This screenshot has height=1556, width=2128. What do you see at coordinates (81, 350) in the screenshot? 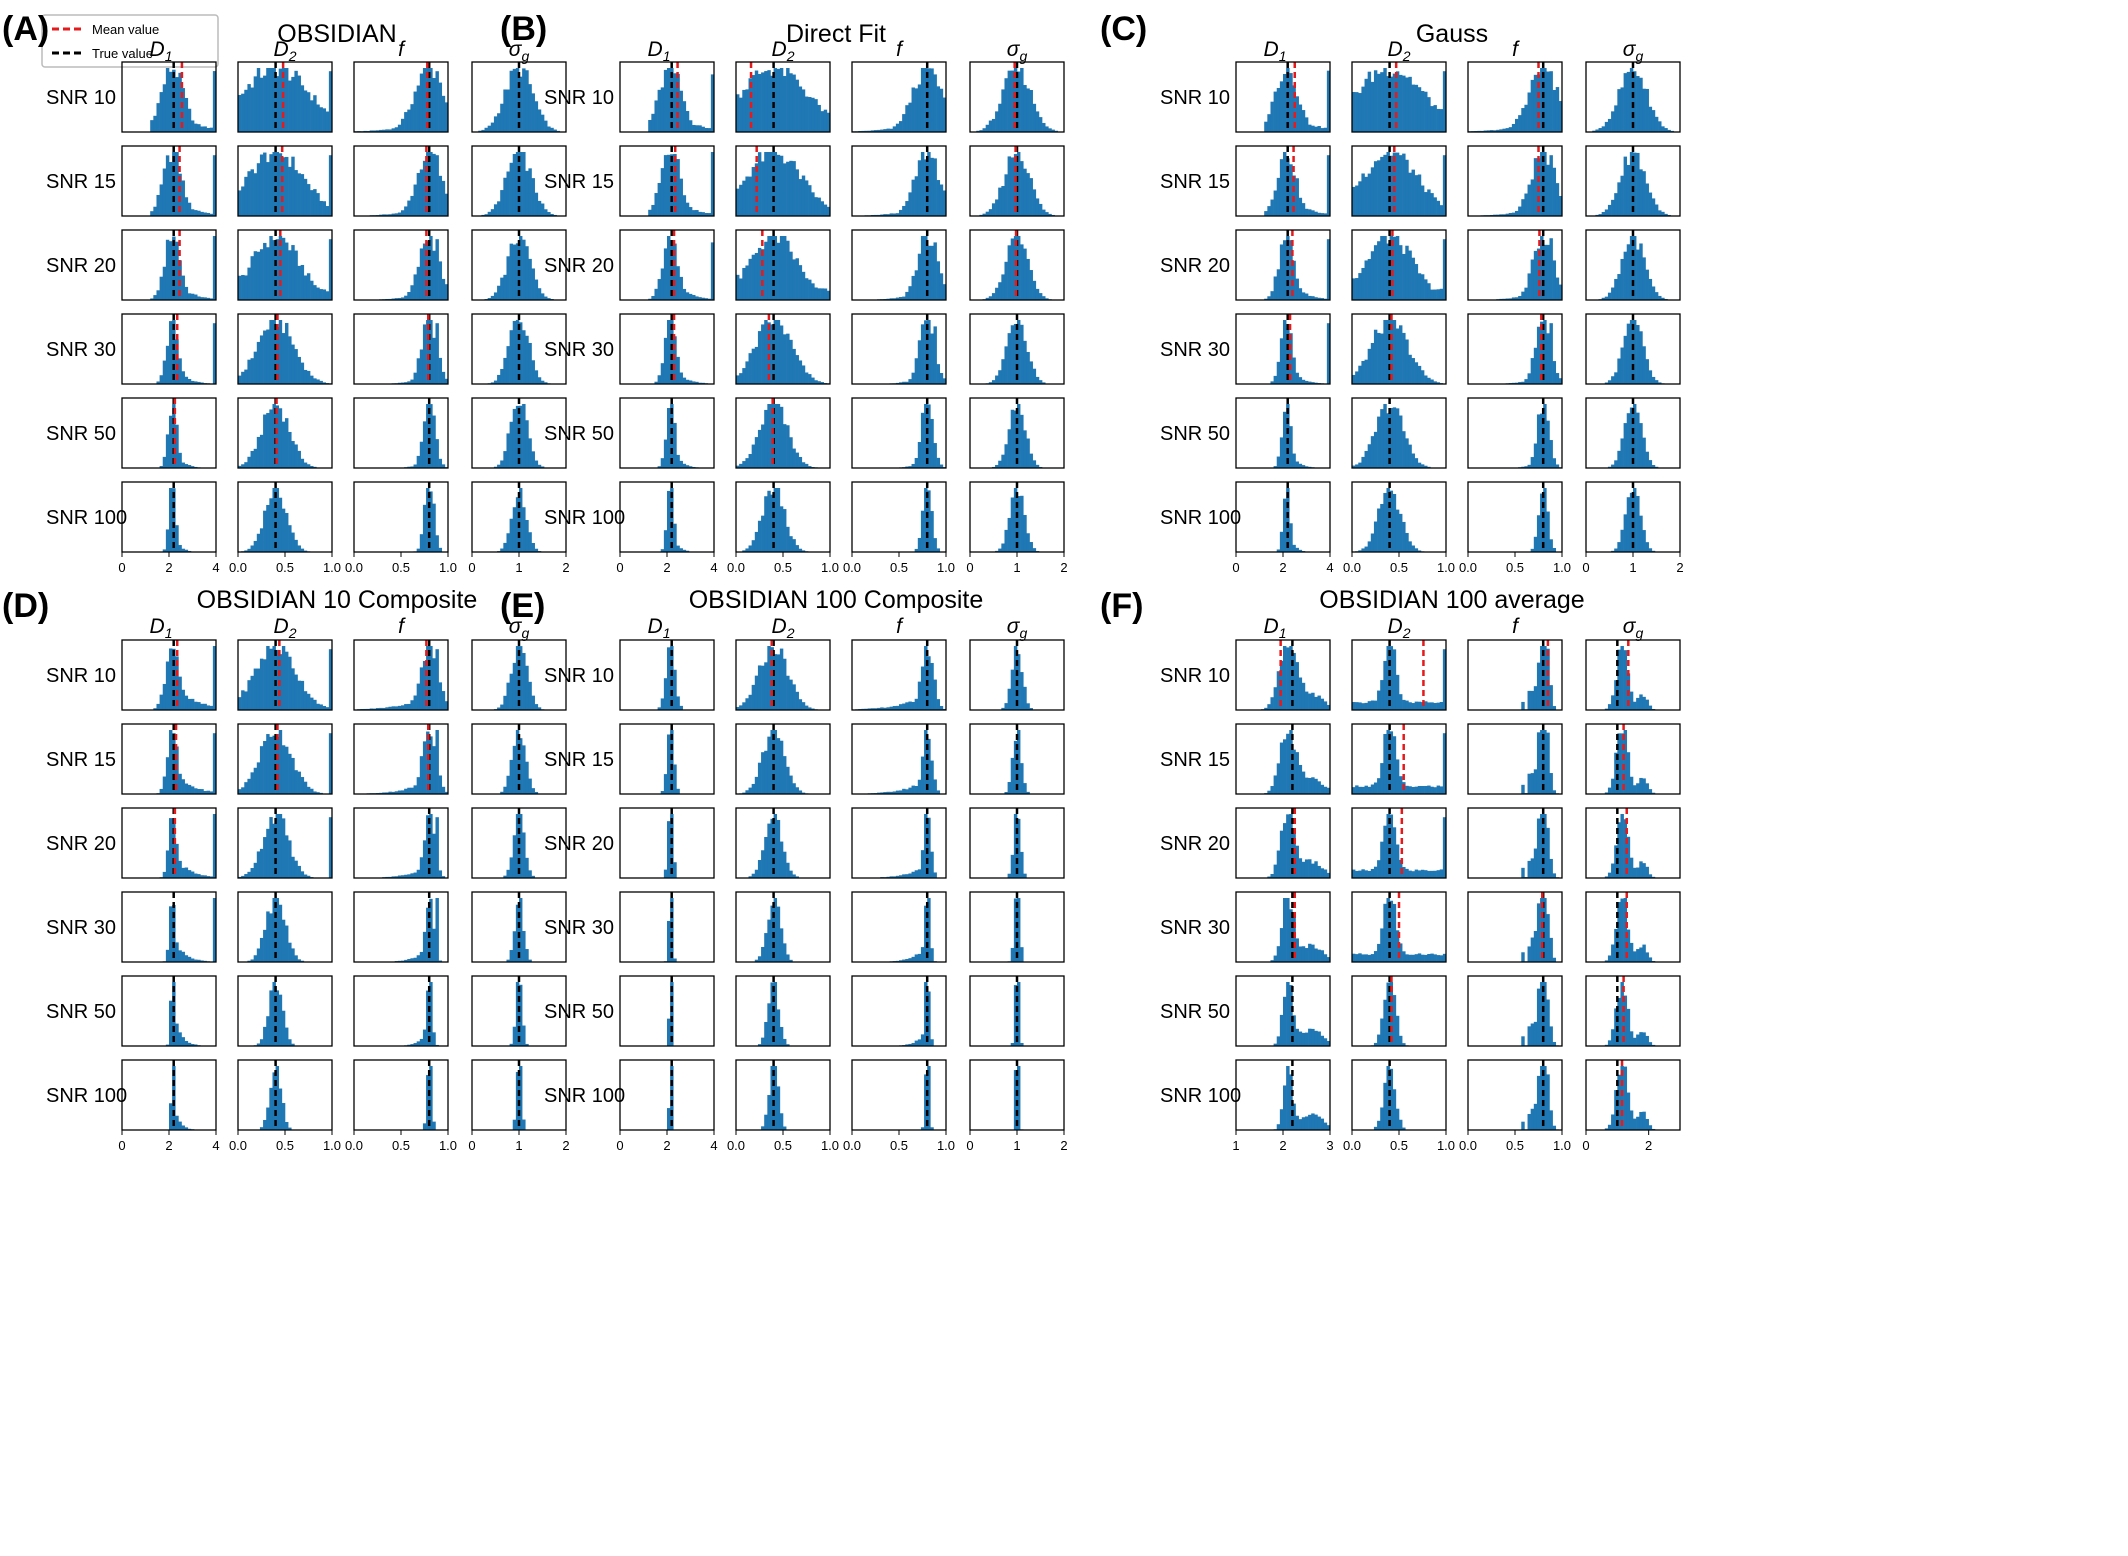
I see `snr-label: SNR 30` at bounding box center [81, 350].